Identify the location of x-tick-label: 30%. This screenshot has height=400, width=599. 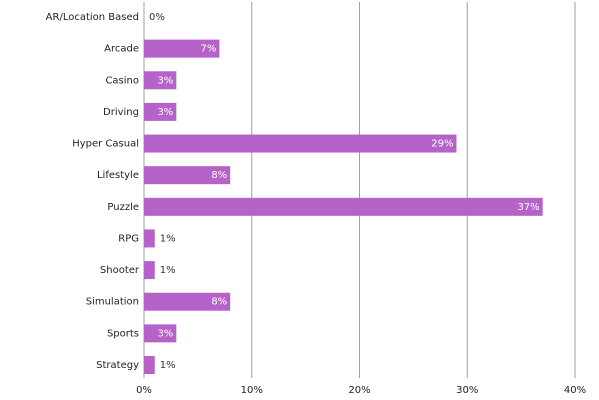
(467, 390).